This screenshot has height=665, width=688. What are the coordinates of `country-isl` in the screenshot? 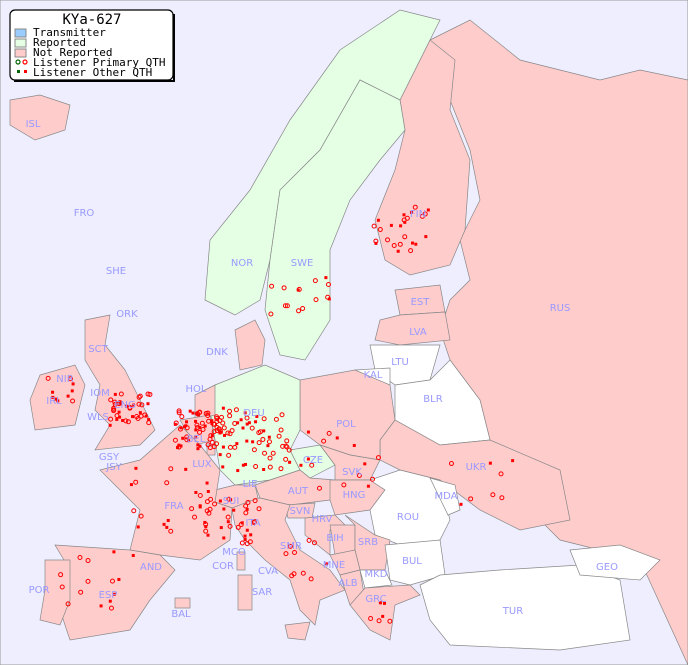 It's located at (40, 117).